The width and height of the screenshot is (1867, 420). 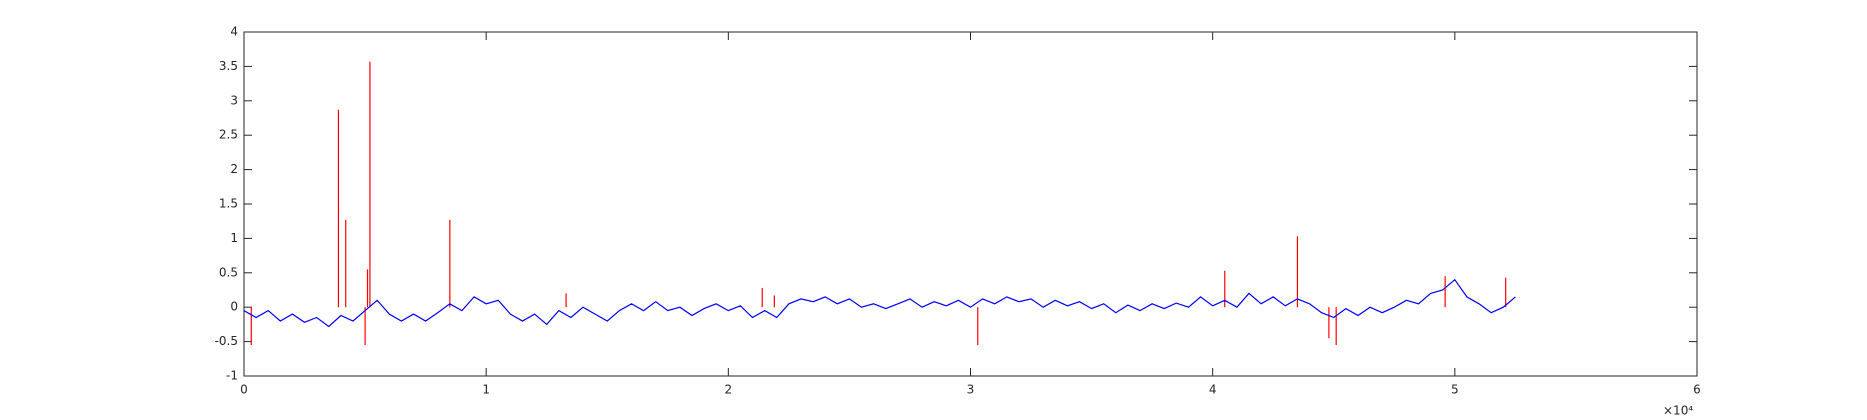 I want to click on y-tick-label: 0.5, so click(x=228, y=272).